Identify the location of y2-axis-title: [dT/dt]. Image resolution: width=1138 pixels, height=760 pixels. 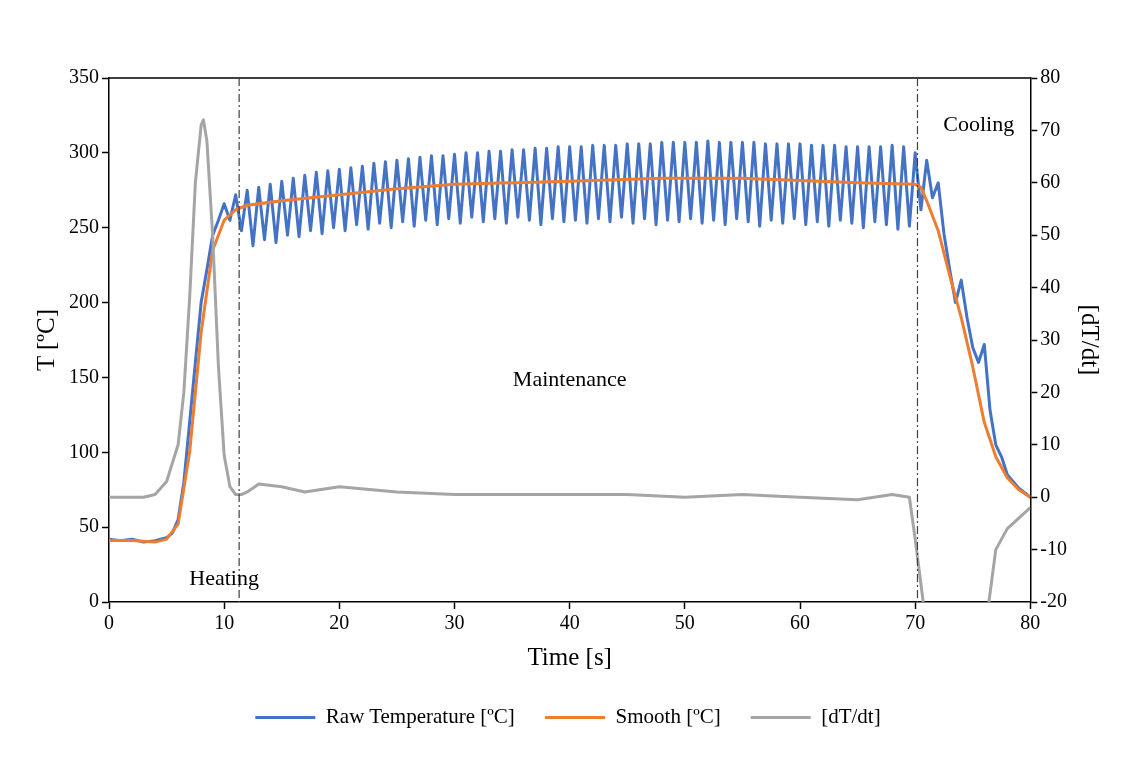
(1091, 340).